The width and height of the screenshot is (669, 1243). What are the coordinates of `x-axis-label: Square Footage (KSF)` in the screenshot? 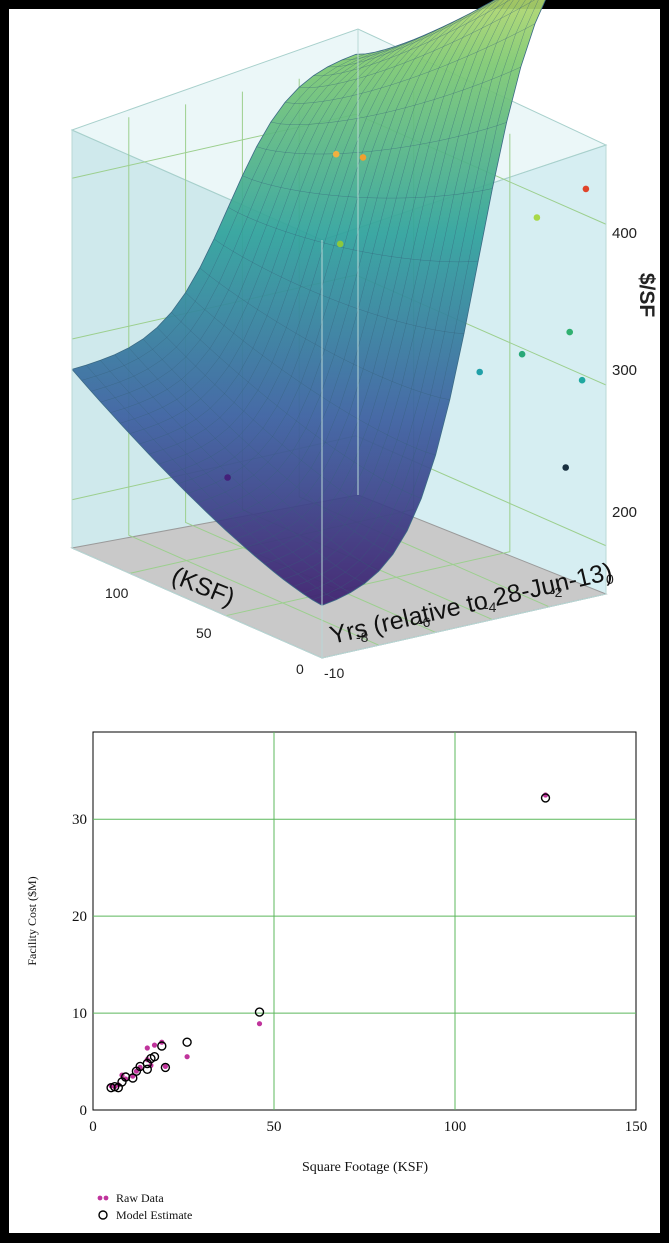 It's located at (365, 1167).